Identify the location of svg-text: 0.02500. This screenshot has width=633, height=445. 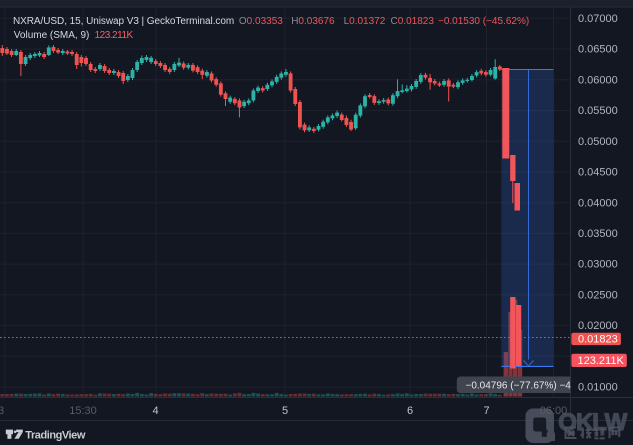
(598, 296).